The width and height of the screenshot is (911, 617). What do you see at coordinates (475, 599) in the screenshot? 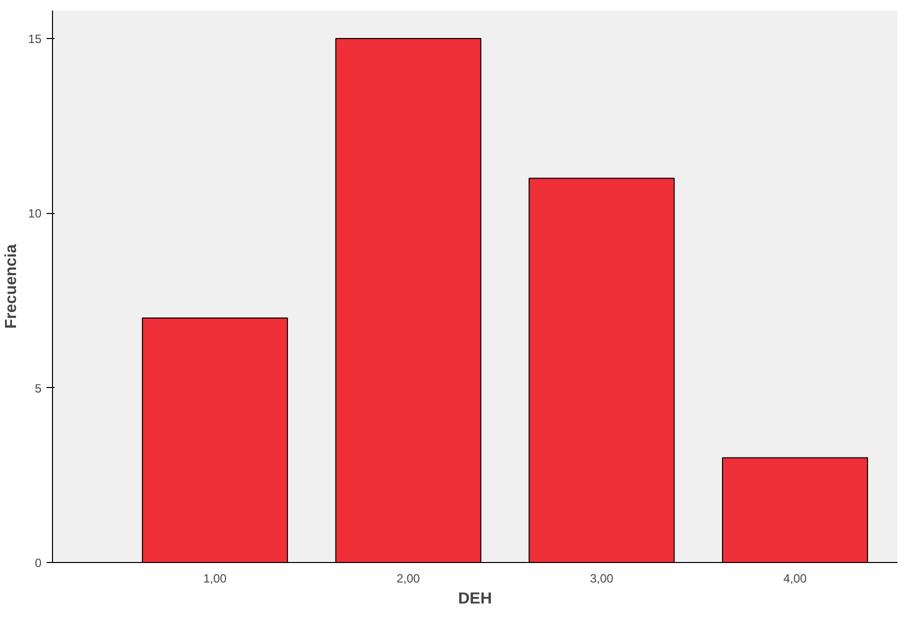
I see `x-axis-title: DEH` at bounding box center [475, 599].